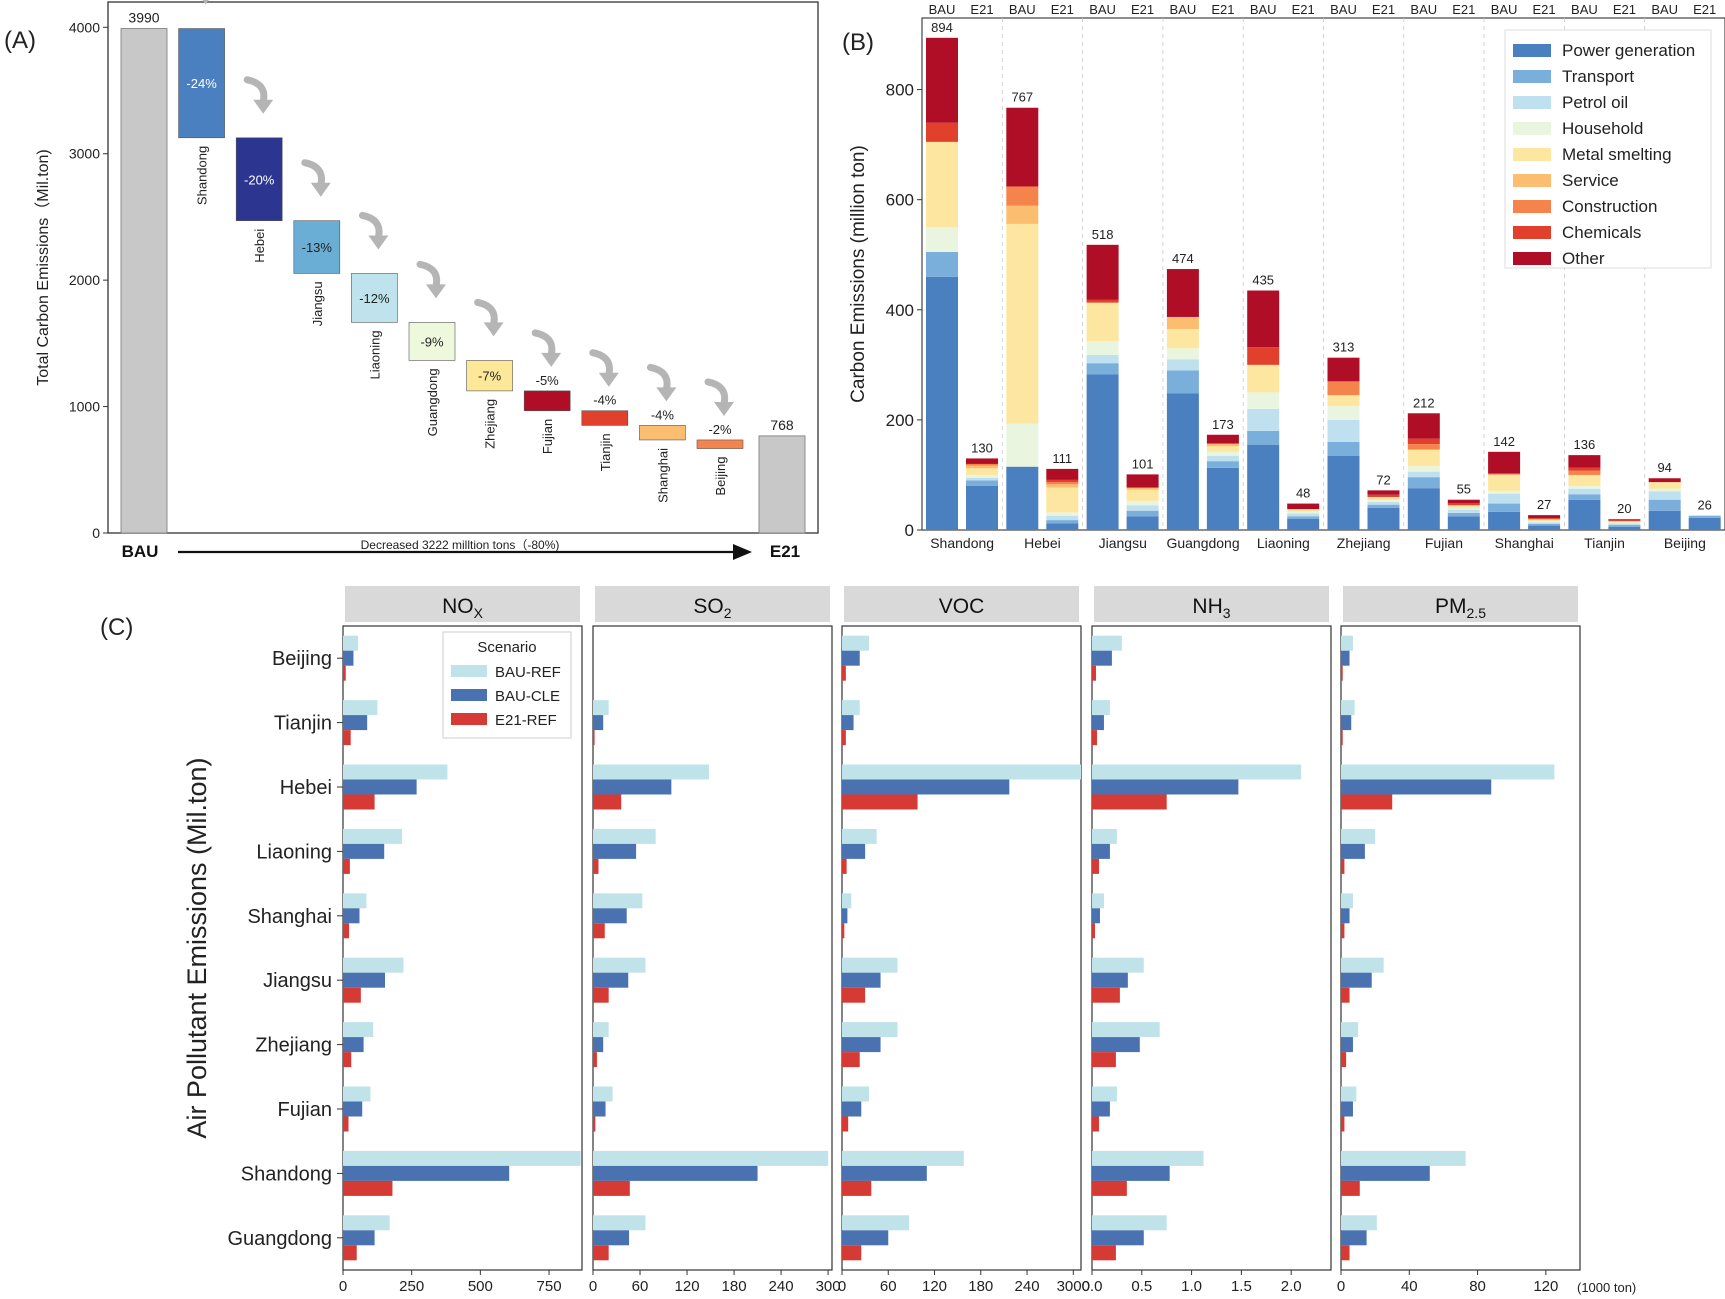  What do you see at coordinates (293, 1046) in the screenshot?
I see `category-label-zhejiang: Zhejiang` at bounding box center [293, 1046].